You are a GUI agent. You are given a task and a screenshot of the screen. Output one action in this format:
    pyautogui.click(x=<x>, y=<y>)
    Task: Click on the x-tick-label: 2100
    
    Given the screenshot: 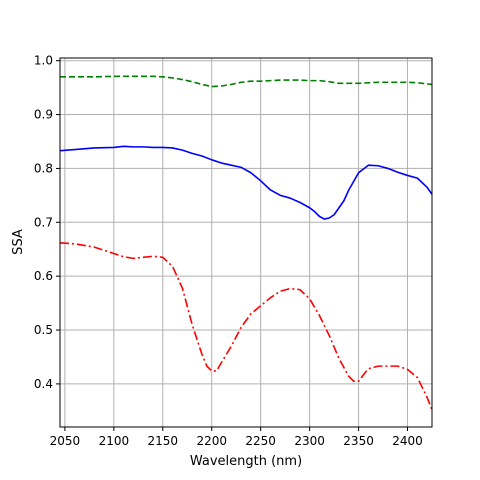 What is the action you would take?
    pyautogui.click(x=114, y=441)
    